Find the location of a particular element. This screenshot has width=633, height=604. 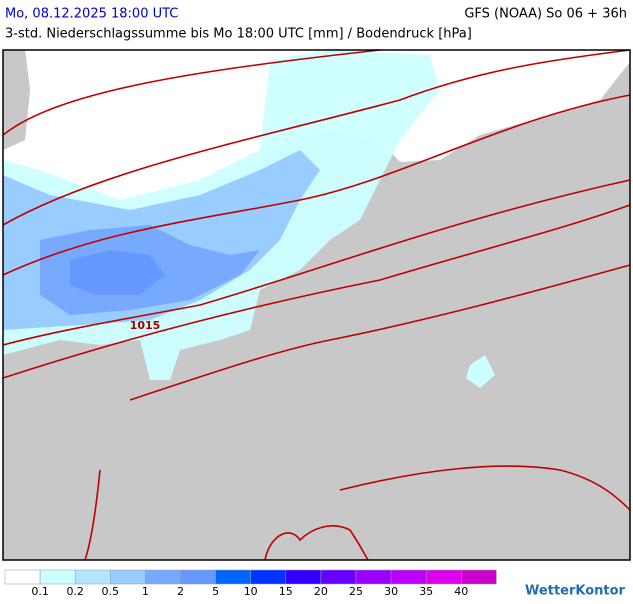

legend-label: 0.5 is located at coordinates (111, 591).